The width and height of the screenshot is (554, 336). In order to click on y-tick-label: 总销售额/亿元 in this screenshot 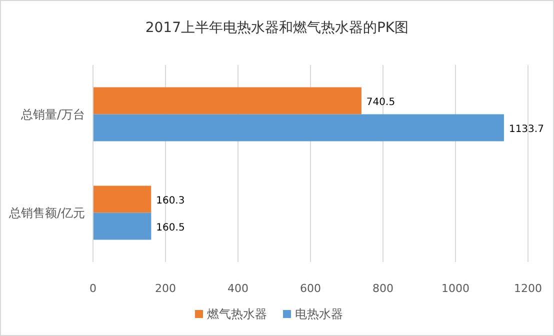, I will do `click(46, 213)`.